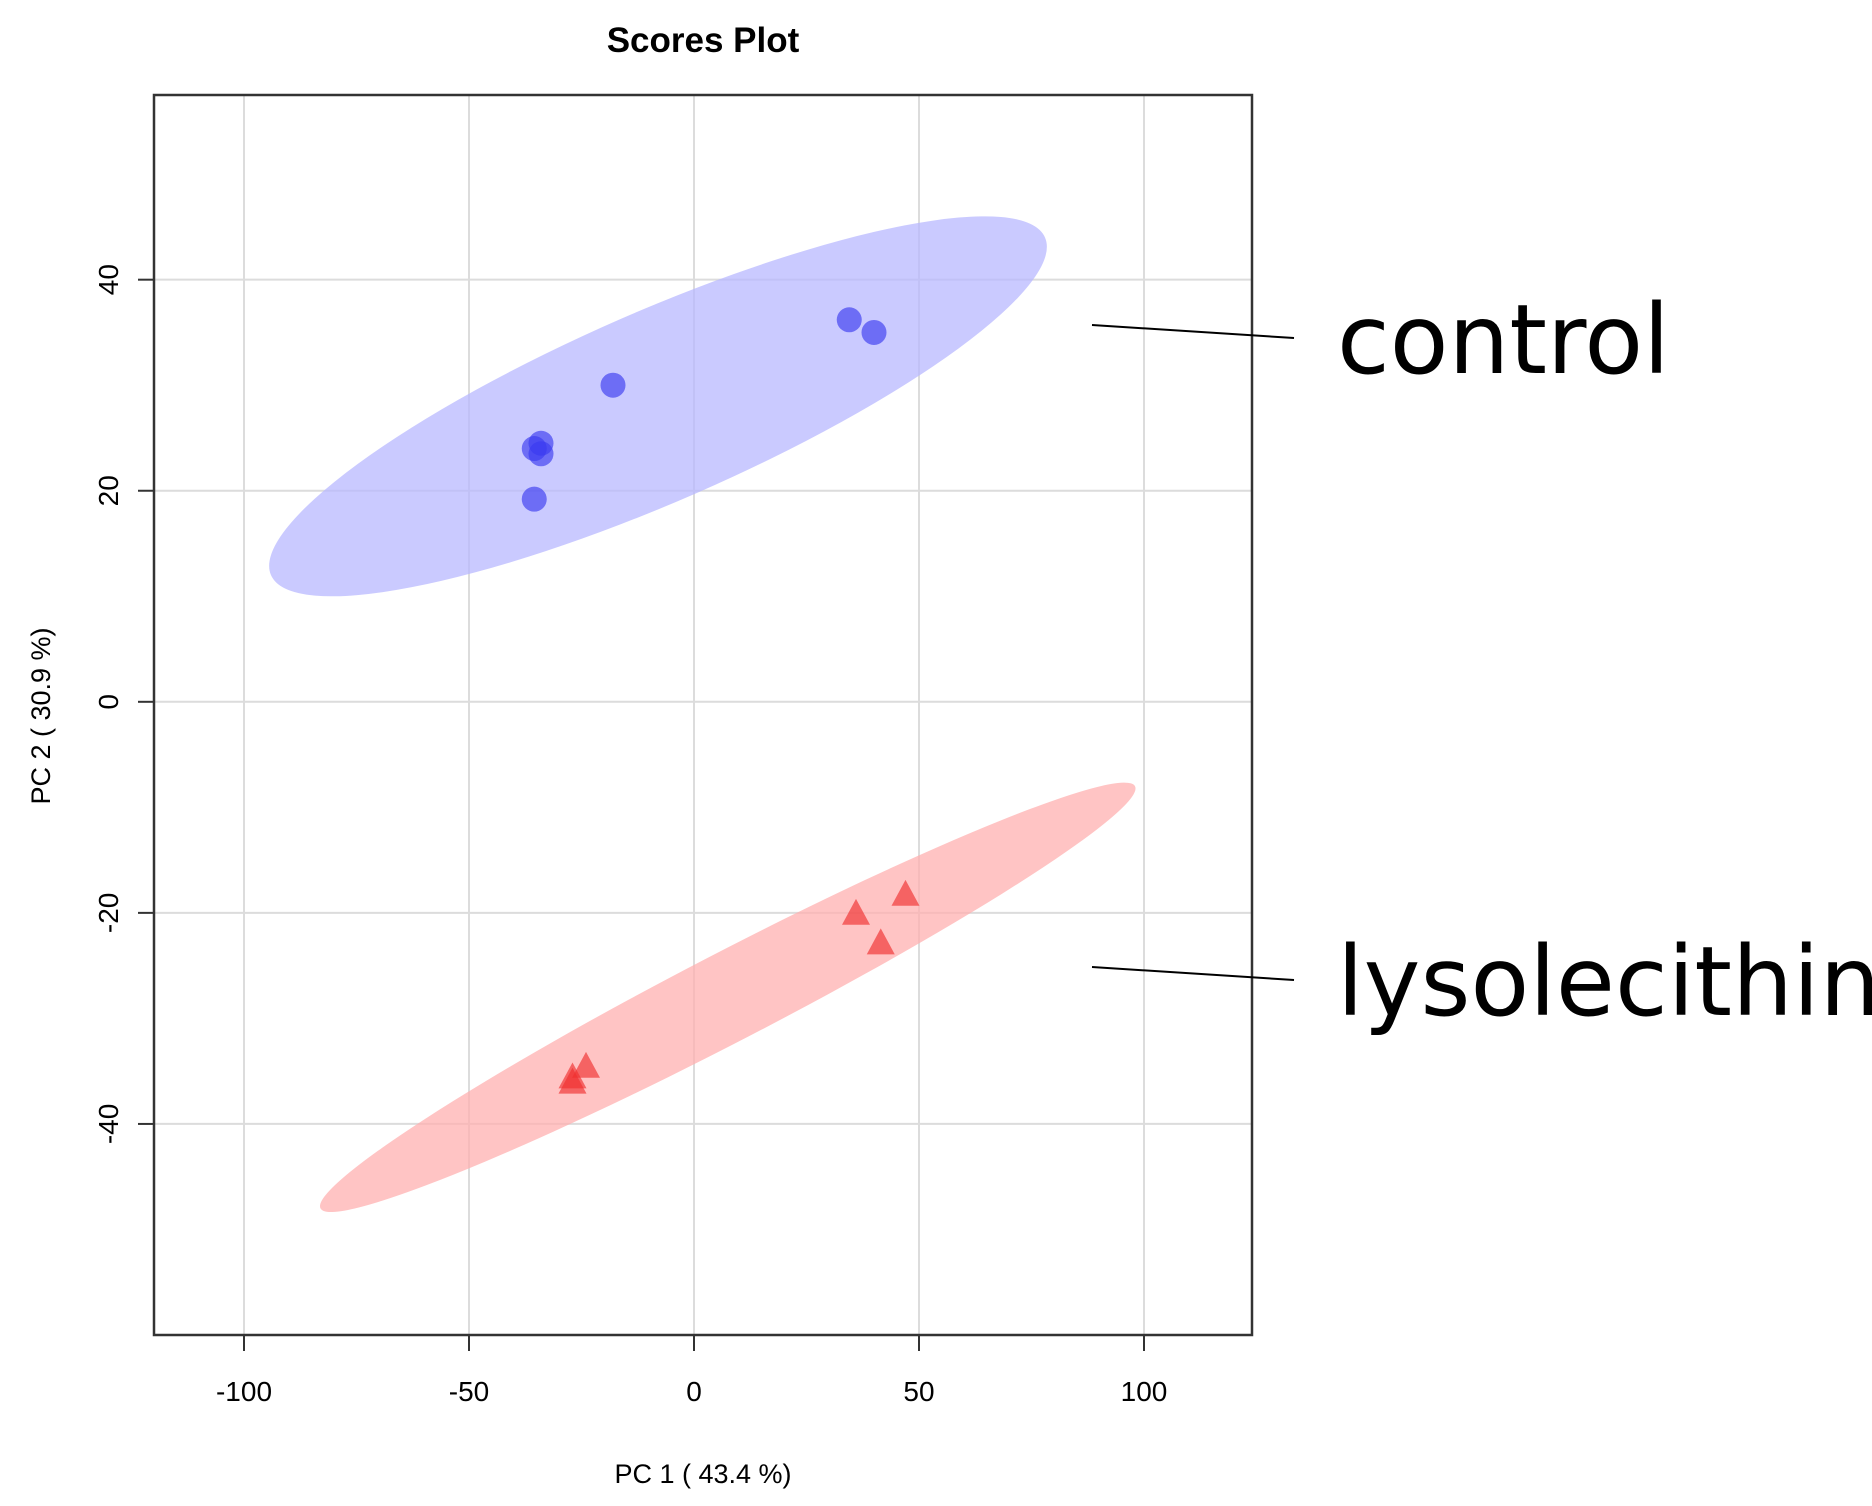 This screenshot has height=1506, width=1872. What do you see at coordinates (469, 1391) in the screenshot?
I see `x-tick-label: -50` at bounding box center [469, 1391].